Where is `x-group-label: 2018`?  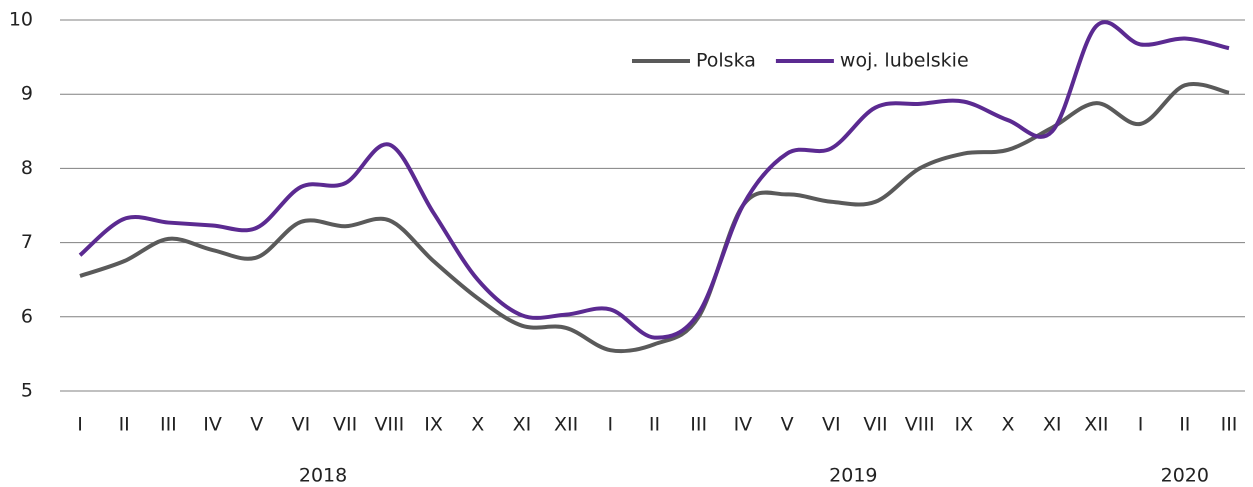 x-group-label: 2018 is located at coordinates (323, 476).